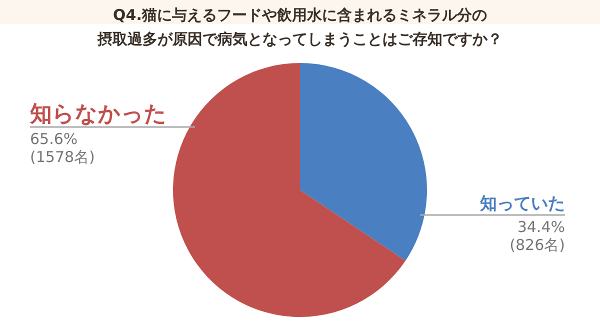 The width and height of the screenshot is (600, 325). What do you see at coordinates (299, 27) in the screenshot?
I see `chart-title: Q4.猫に与えるフードや飲用水に含まれるミネラル分の摂取過多が原因で病気となってしまうことはご存知ですか？` at bounding box center [299, 27].